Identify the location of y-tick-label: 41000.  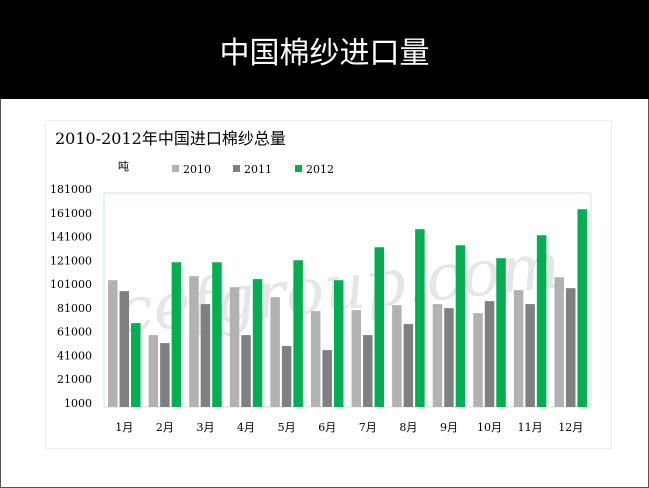
(74, 355).